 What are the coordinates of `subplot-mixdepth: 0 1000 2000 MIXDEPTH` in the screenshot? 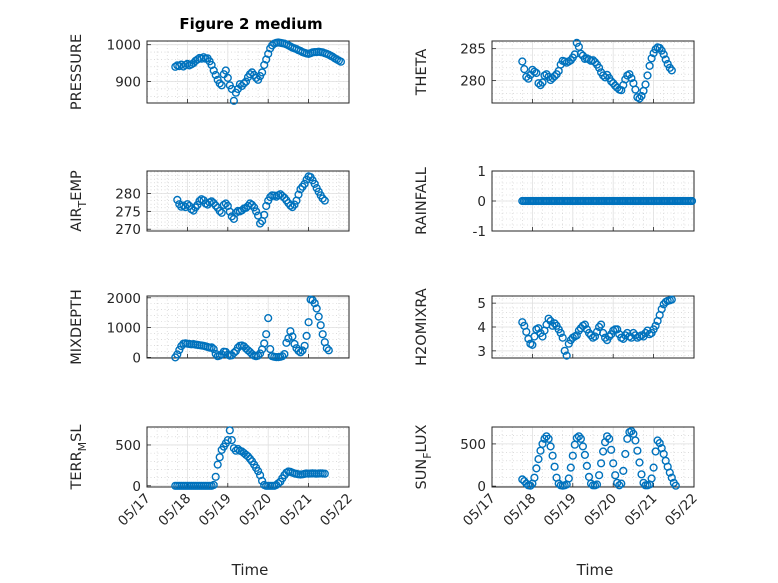 It's located at (209, 327).